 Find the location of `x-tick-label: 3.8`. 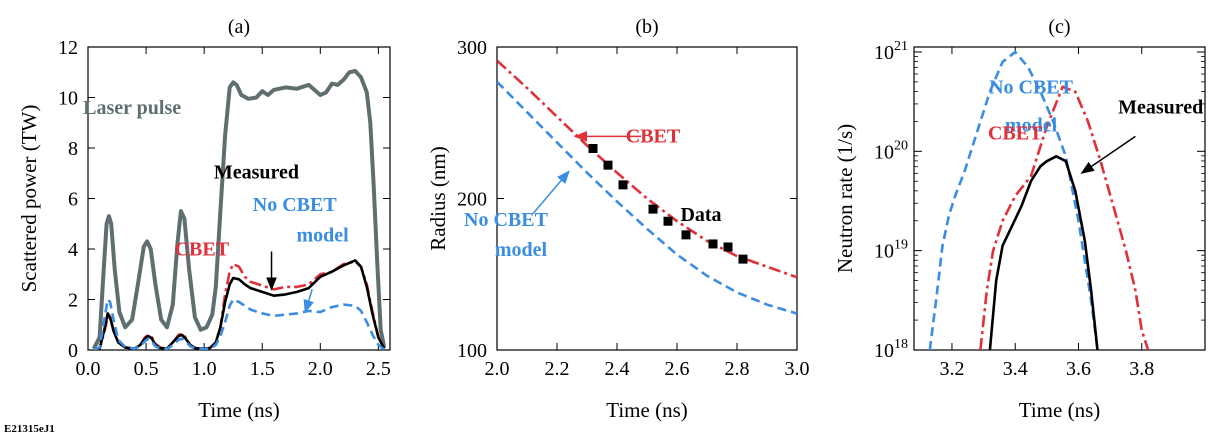

x-tick-label: 3.8 is located at coordinates (1141, 369).